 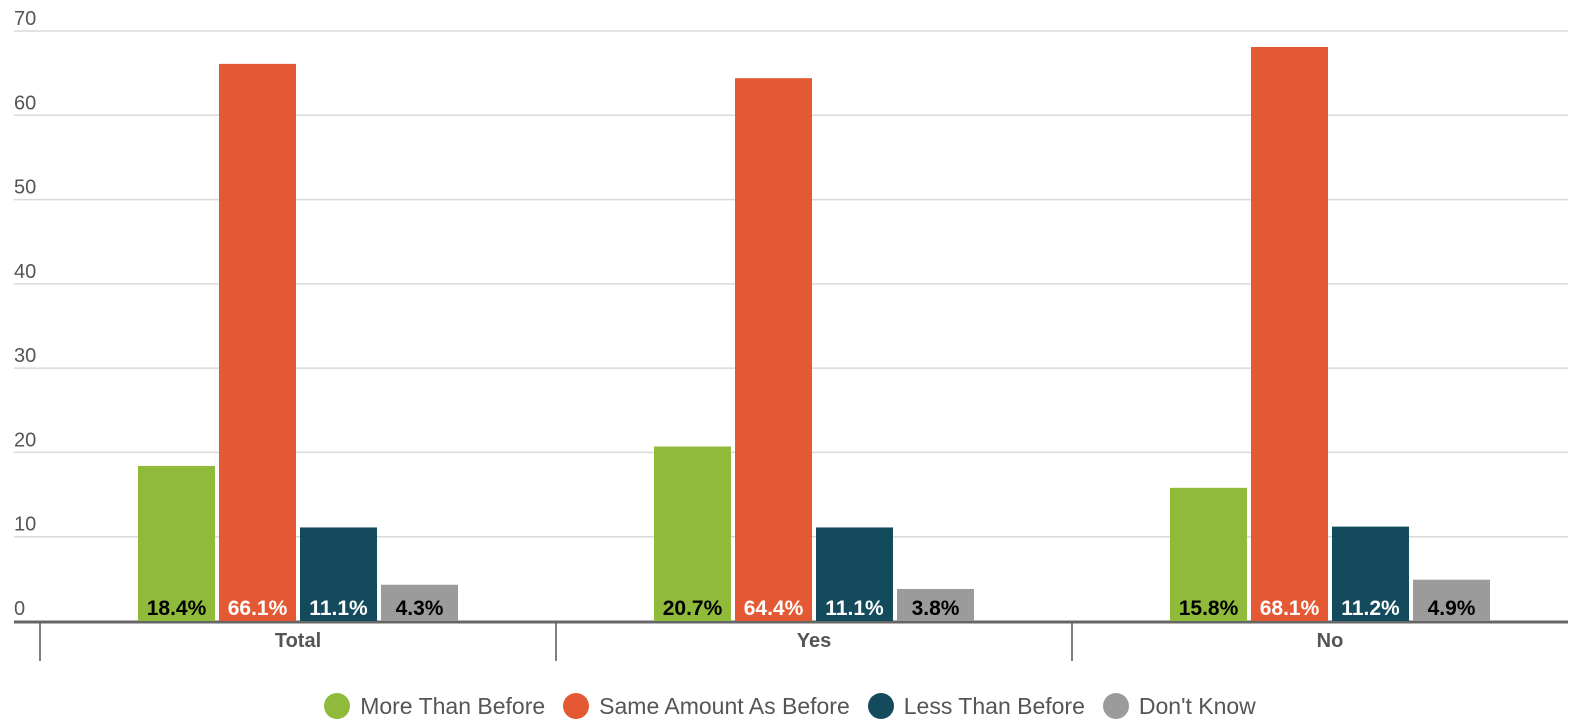 I want to click on legend-item: More Than Before, so click(x=434, y=706).